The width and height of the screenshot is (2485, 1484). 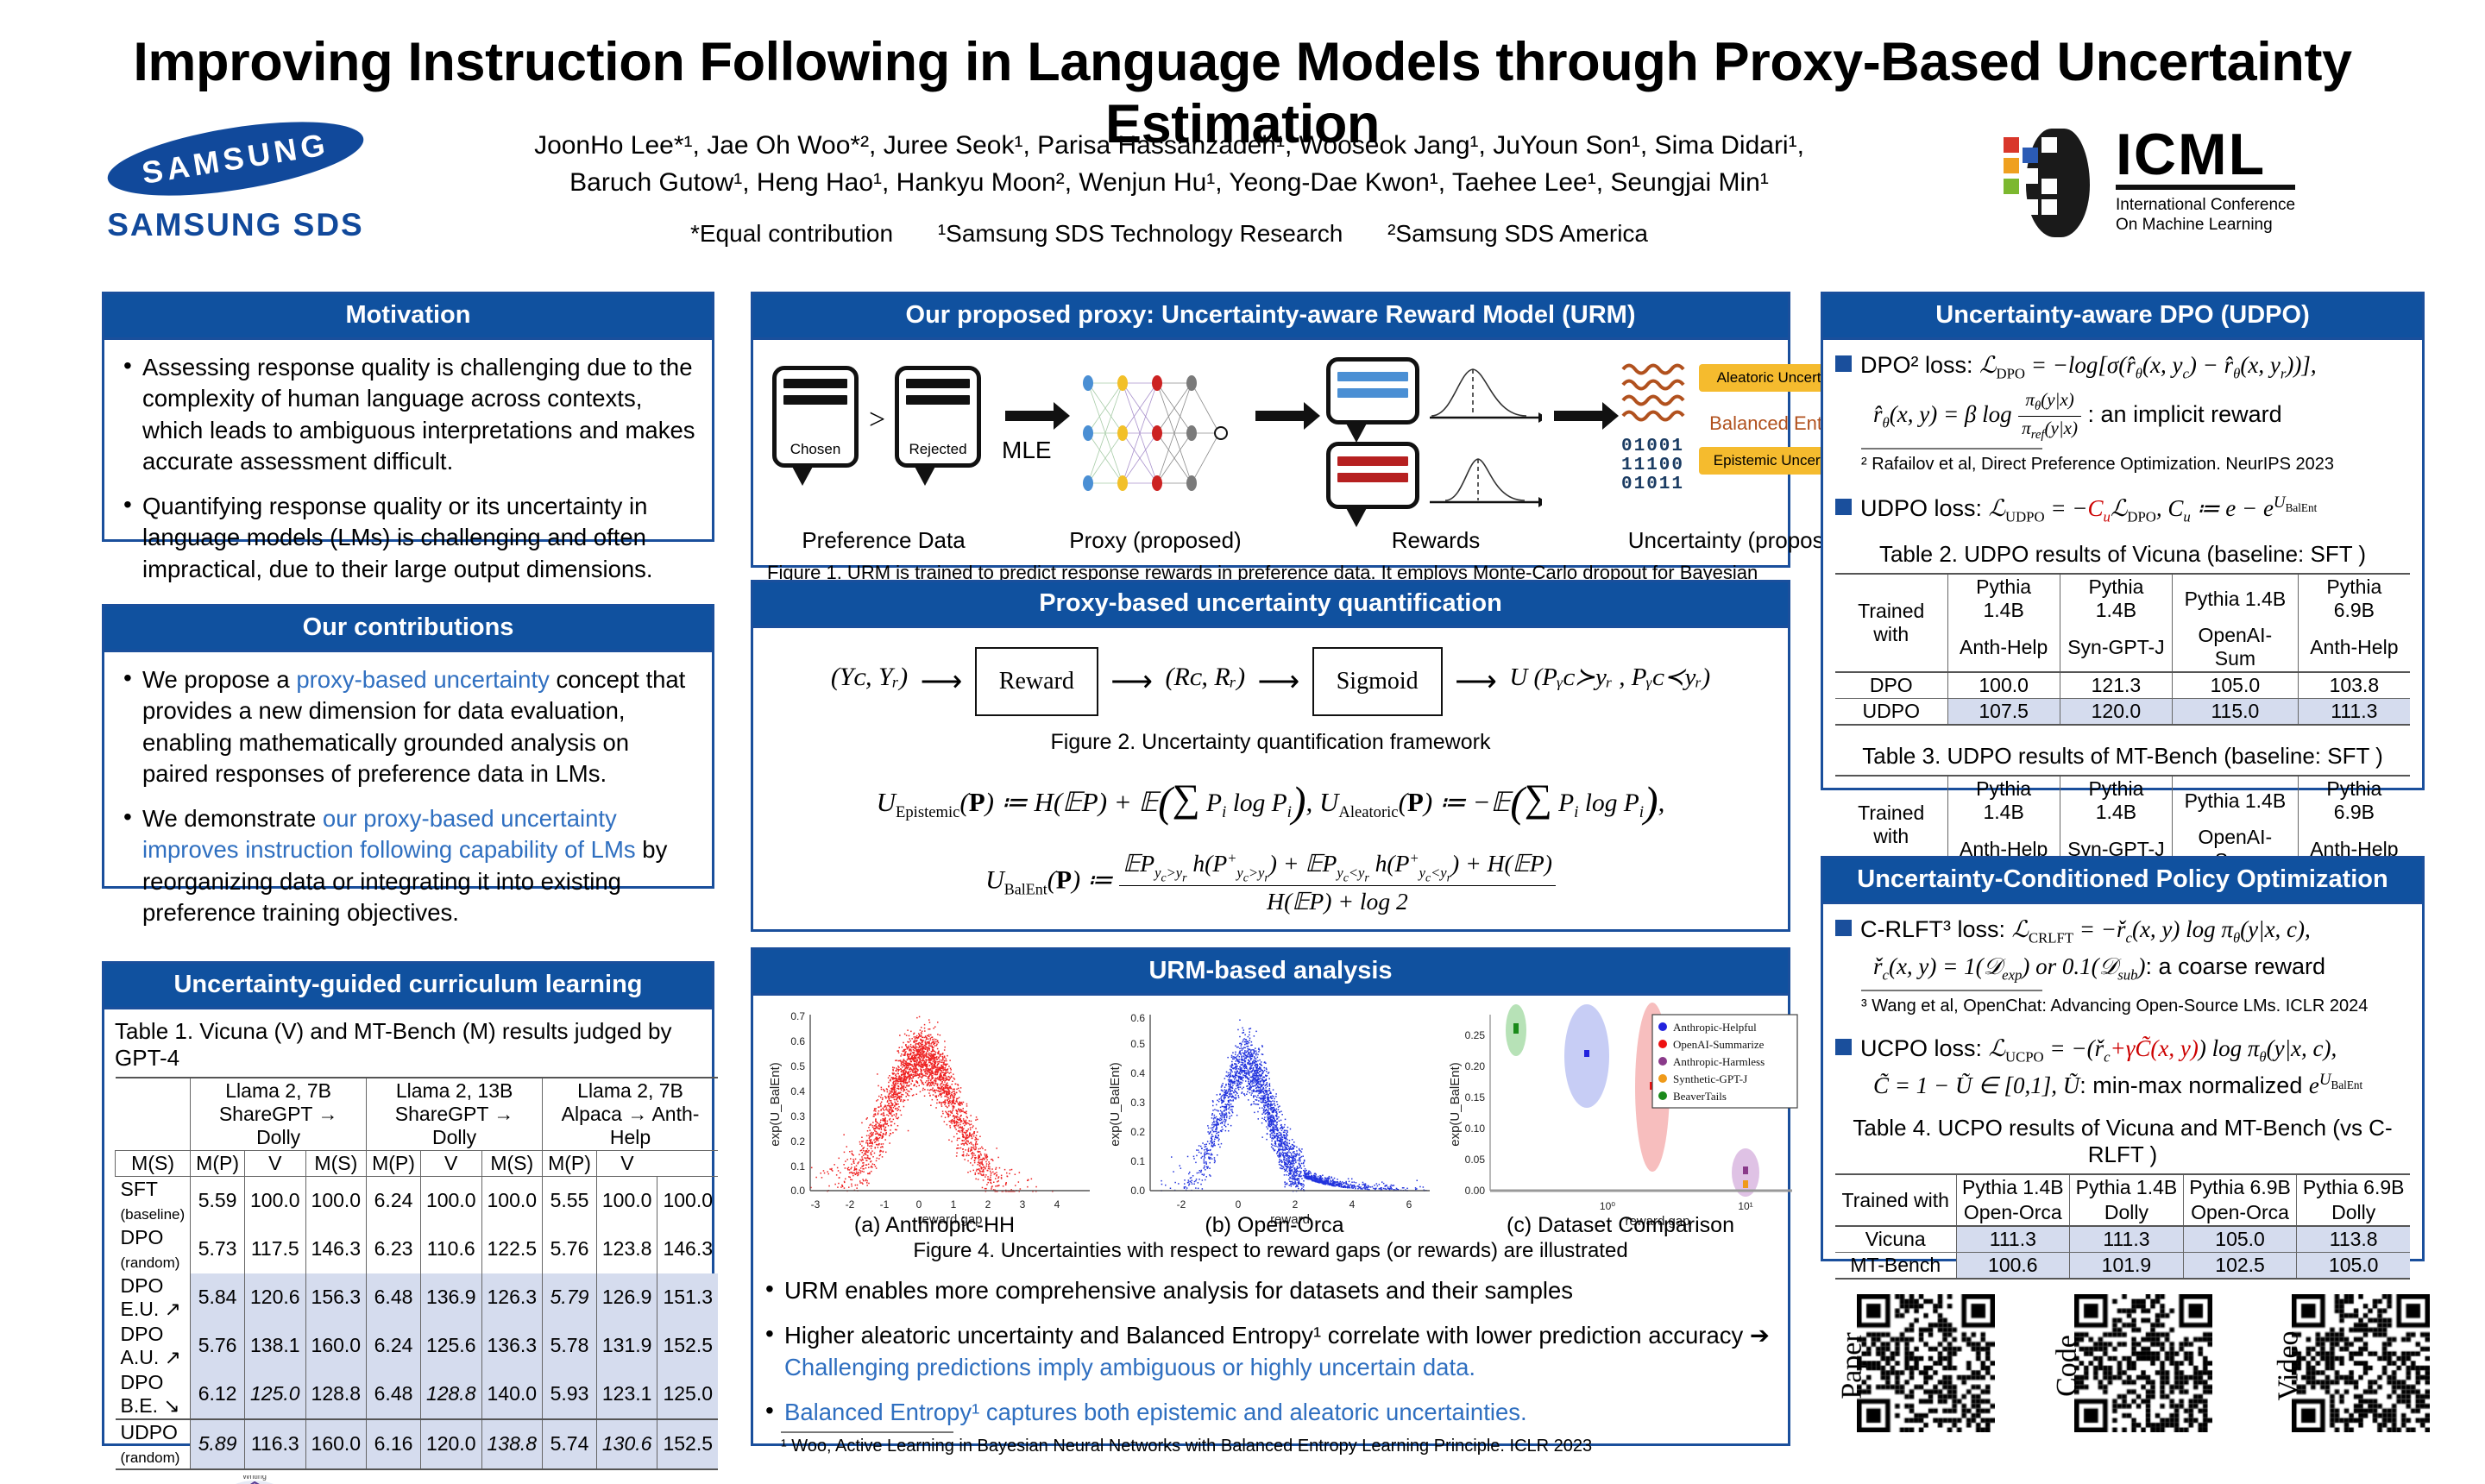 What do you see at coordinates (2013, 1266) in the screenshot?
I see `table-cell: 100.6` at bounding box center [2013, 1266].